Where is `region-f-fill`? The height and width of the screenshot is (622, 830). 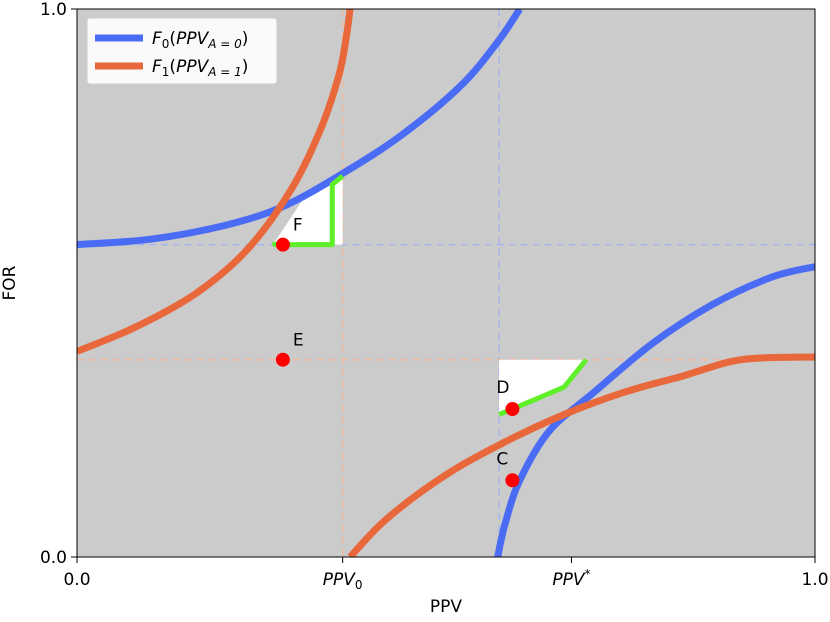 region-f-fill is located at coordinates (308, 210).